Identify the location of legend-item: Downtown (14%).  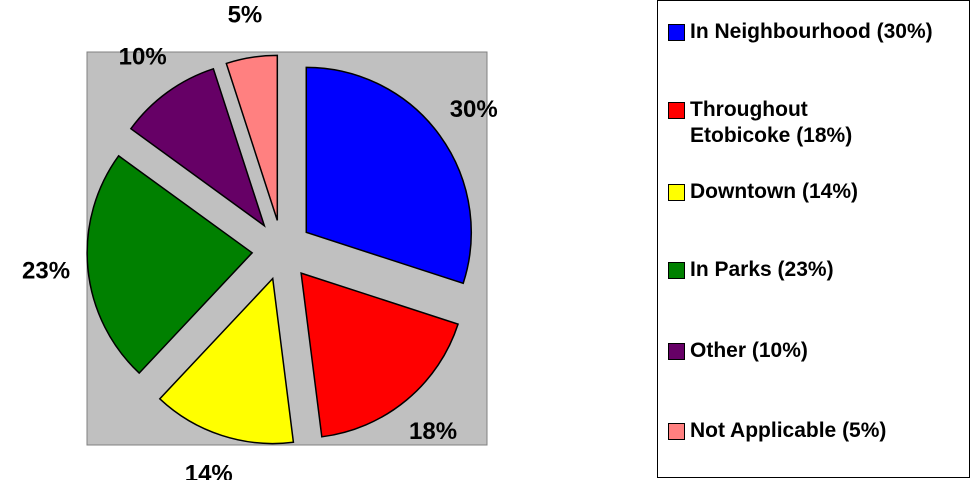
(818, 192).